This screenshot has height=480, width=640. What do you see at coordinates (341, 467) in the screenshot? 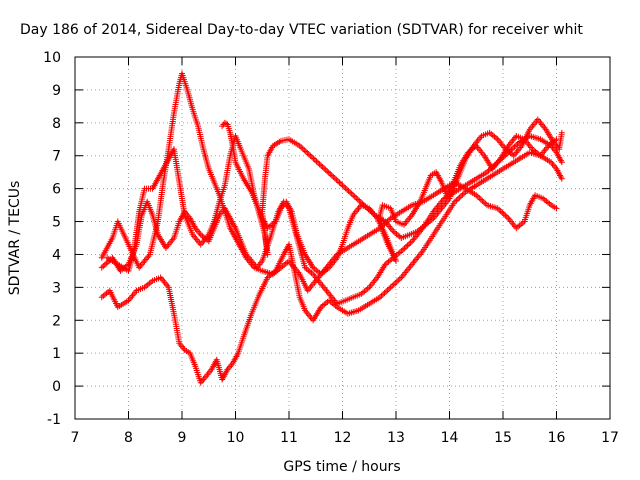
I see `x-axis-label: GPS time / hours` at bounding box center [341, 467].